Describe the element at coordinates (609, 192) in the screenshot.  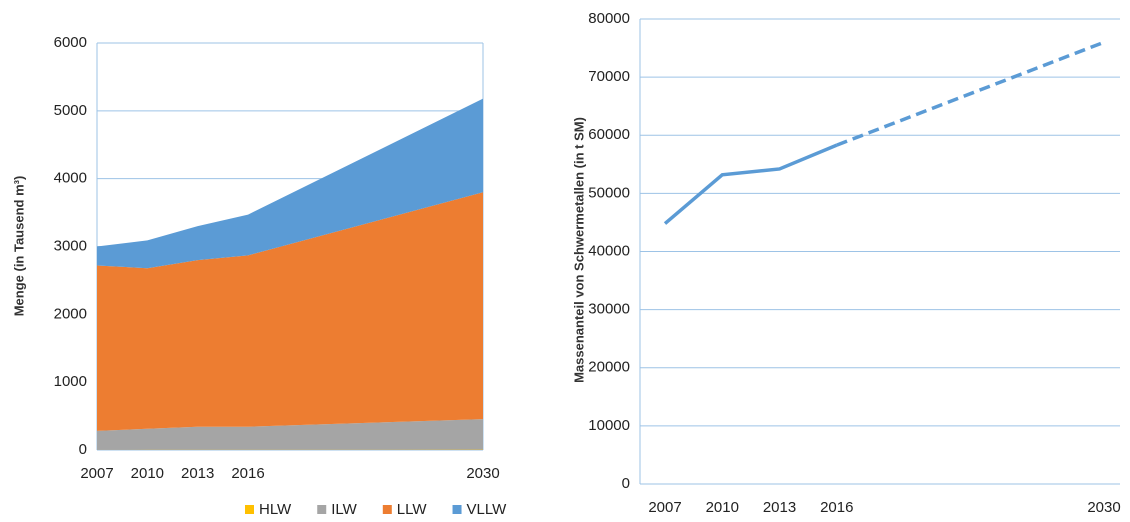
I see `y-tick-label: 50000` at that location.